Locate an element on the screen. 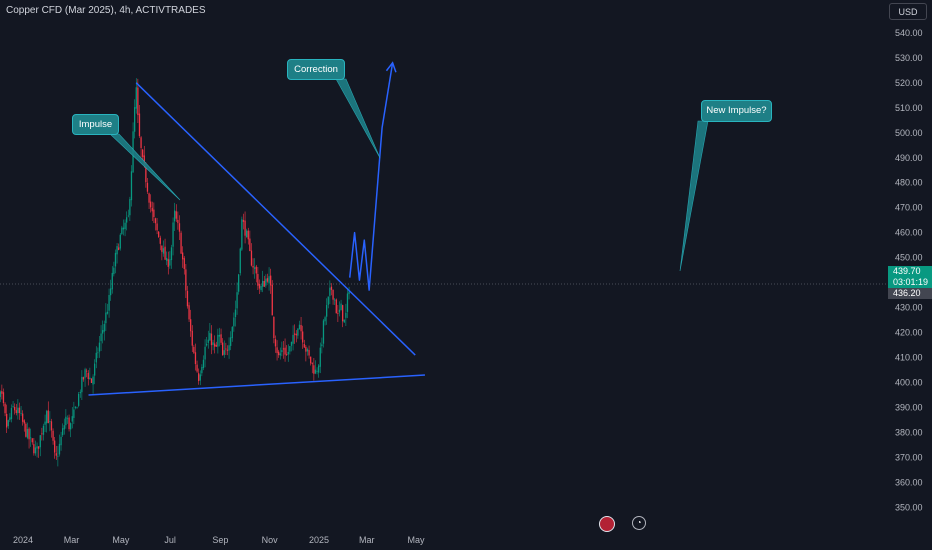 This screenshot has height=550, width=932. price-tick-label: 510.00 is located at coordinates (909, 108).